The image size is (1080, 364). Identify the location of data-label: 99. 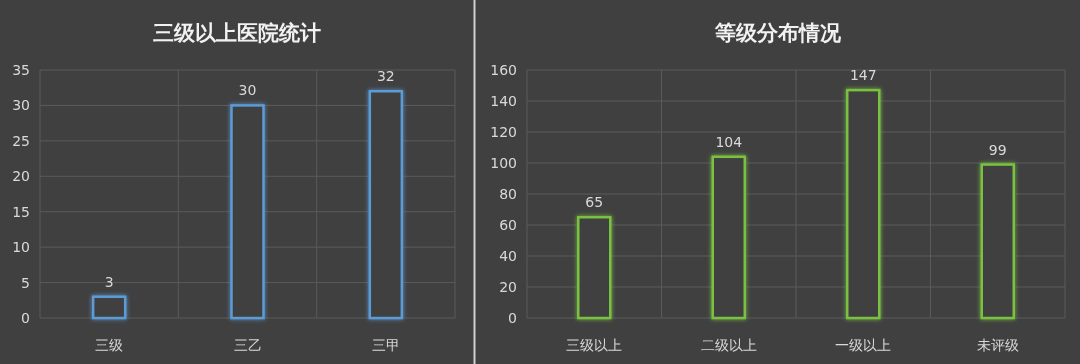
(997, 149).